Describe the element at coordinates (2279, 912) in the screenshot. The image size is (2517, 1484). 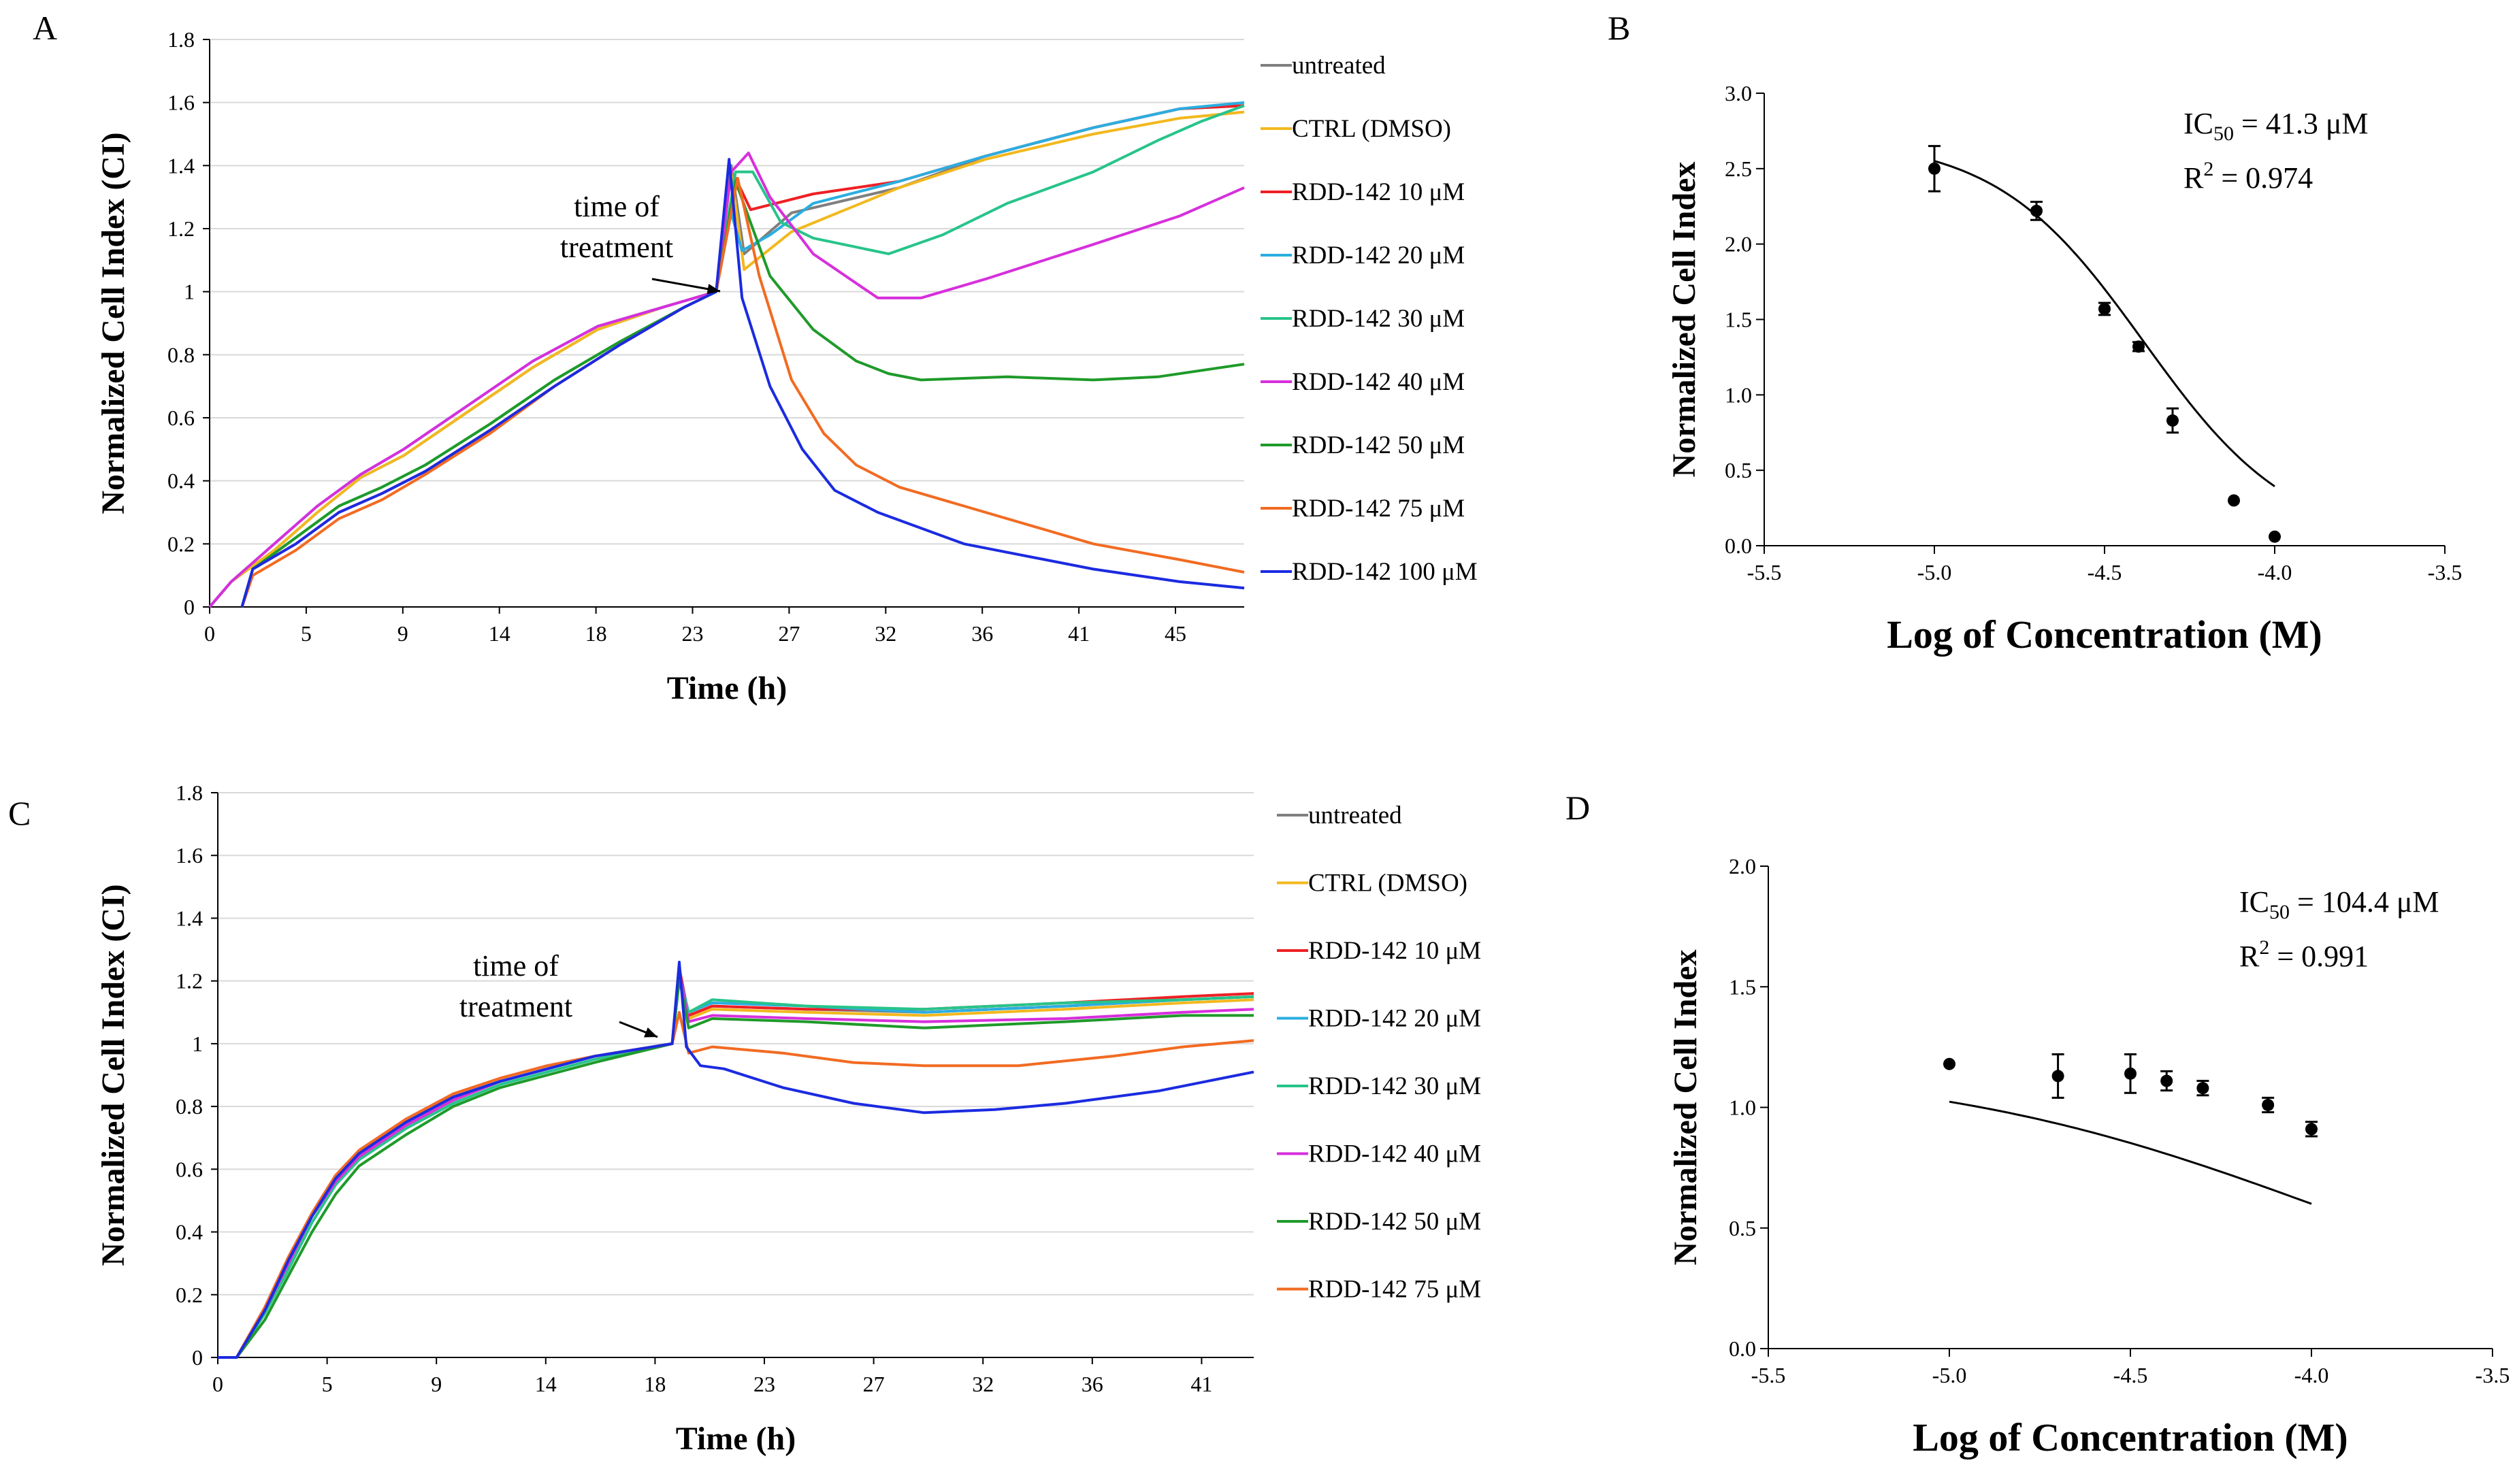
I see `ic50-subscript: 50` at that location.